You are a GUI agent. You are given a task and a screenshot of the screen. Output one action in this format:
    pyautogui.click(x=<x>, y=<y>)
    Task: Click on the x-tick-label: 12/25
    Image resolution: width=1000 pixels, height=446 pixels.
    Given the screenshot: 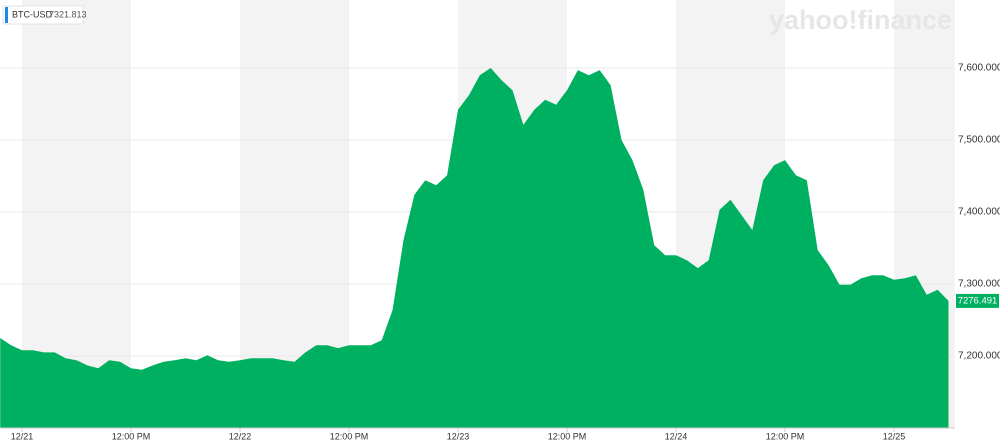 What is the action you would take?
    pyautogui.click(x=894, y=436)
    